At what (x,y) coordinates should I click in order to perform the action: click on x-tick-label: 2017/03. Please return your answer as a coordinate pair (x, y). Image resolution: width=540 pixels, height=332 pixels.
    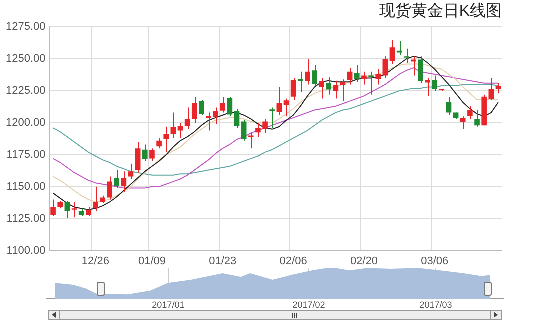
    Looking at the image, I should click on (436, 305).